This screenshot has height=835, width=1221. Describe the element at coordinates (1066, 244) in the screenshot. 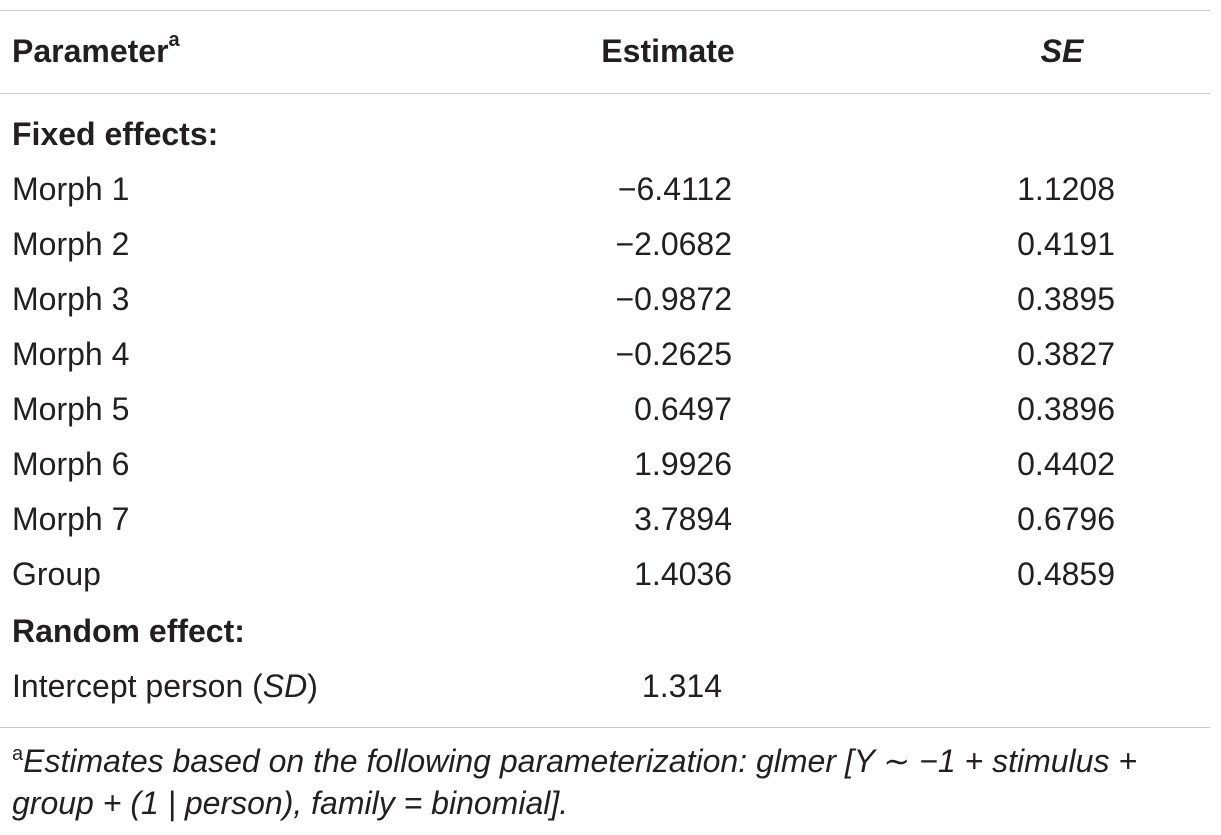

I see `row-se: 0.4191` at that location.